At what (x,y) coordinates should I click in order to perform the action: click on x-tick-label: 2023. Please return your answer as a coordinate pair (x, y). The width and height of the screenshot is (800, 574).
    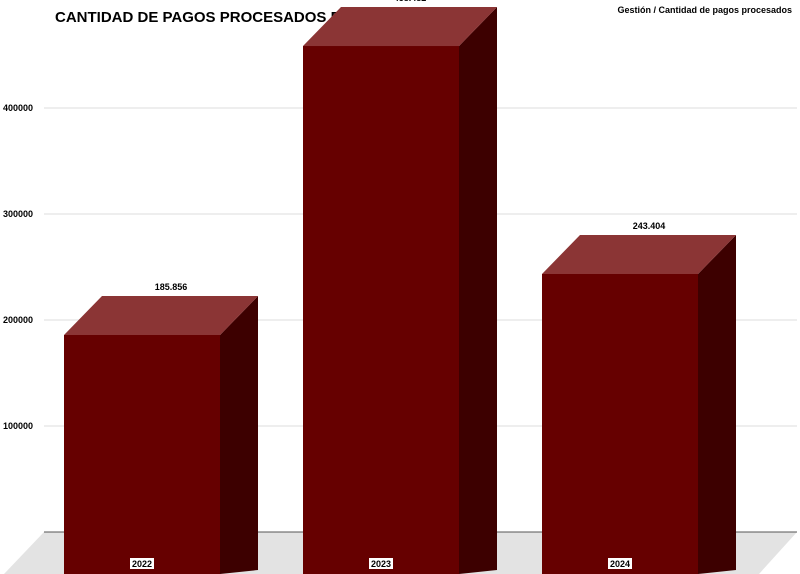
    Looking at the image, I should click on (381, 564).